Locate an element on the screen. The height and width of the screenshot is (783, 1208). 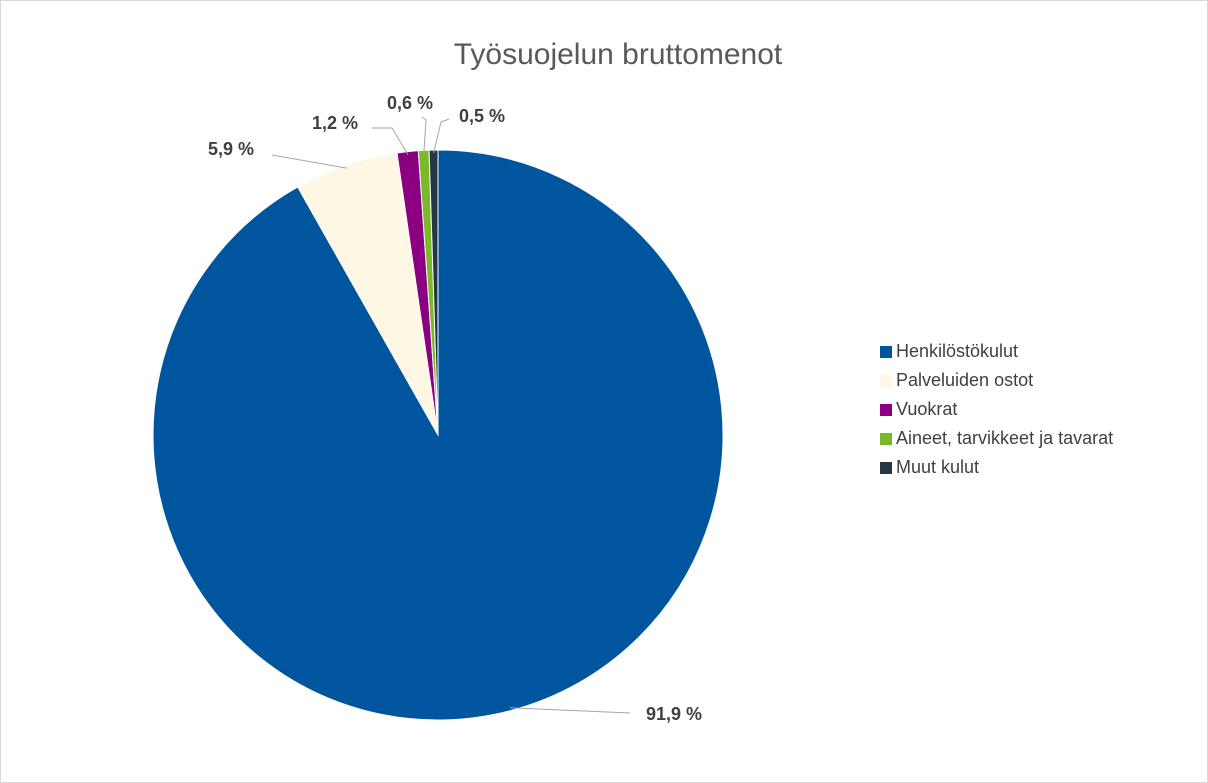
chart-title: Työsuojelun bruttomenot is located at coordinates (618, 54).